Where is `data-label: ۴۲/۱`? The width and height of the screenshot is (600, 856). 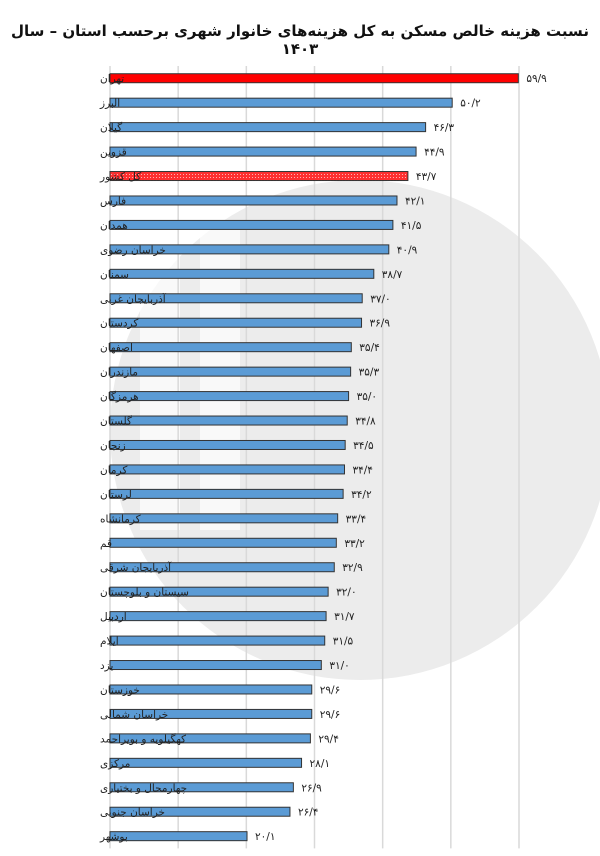
data-label: ۴۲/۱ is located at coordinates (415, 201).